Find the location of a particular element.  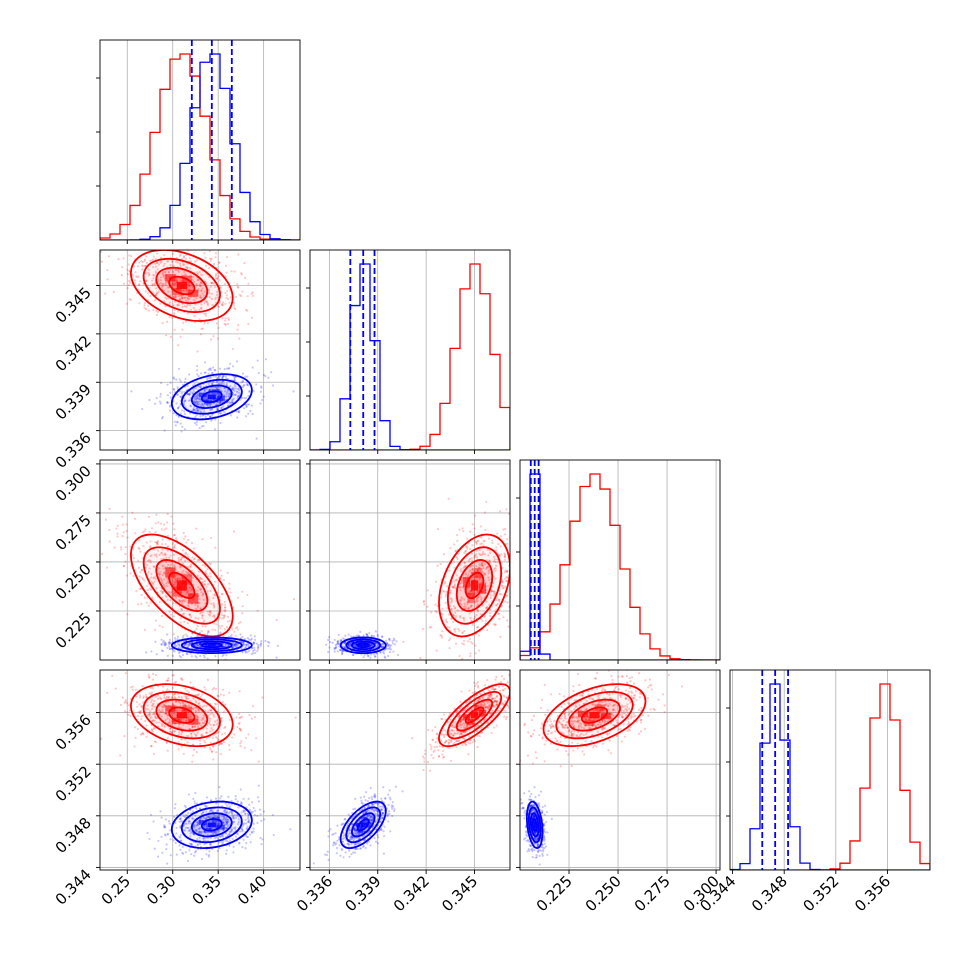

x-tick-label: 0.348 is located at coordinates (769, 893).